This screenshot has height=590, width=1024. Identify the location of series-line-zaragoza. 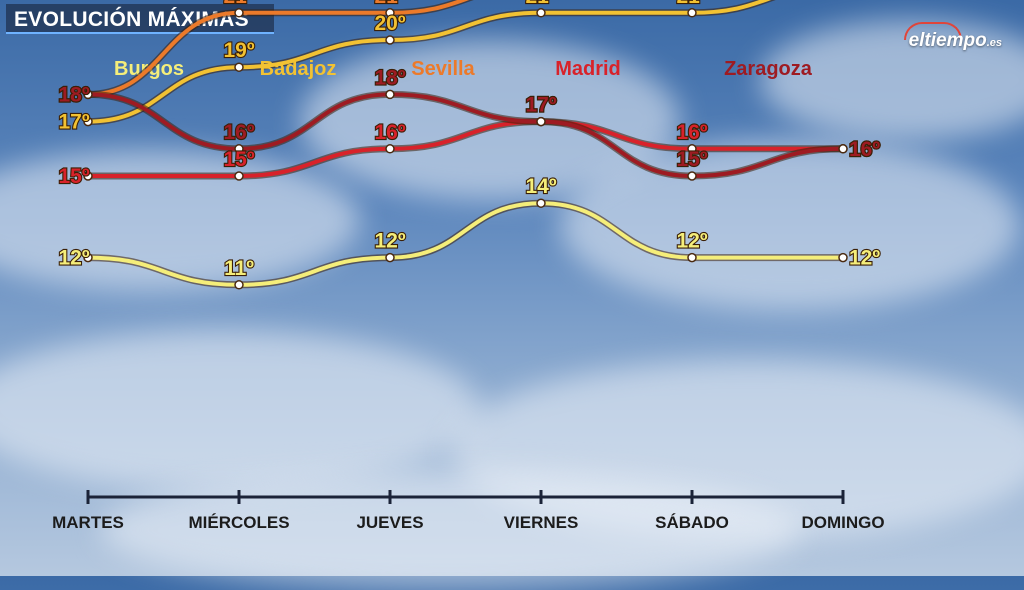
(465, 135).